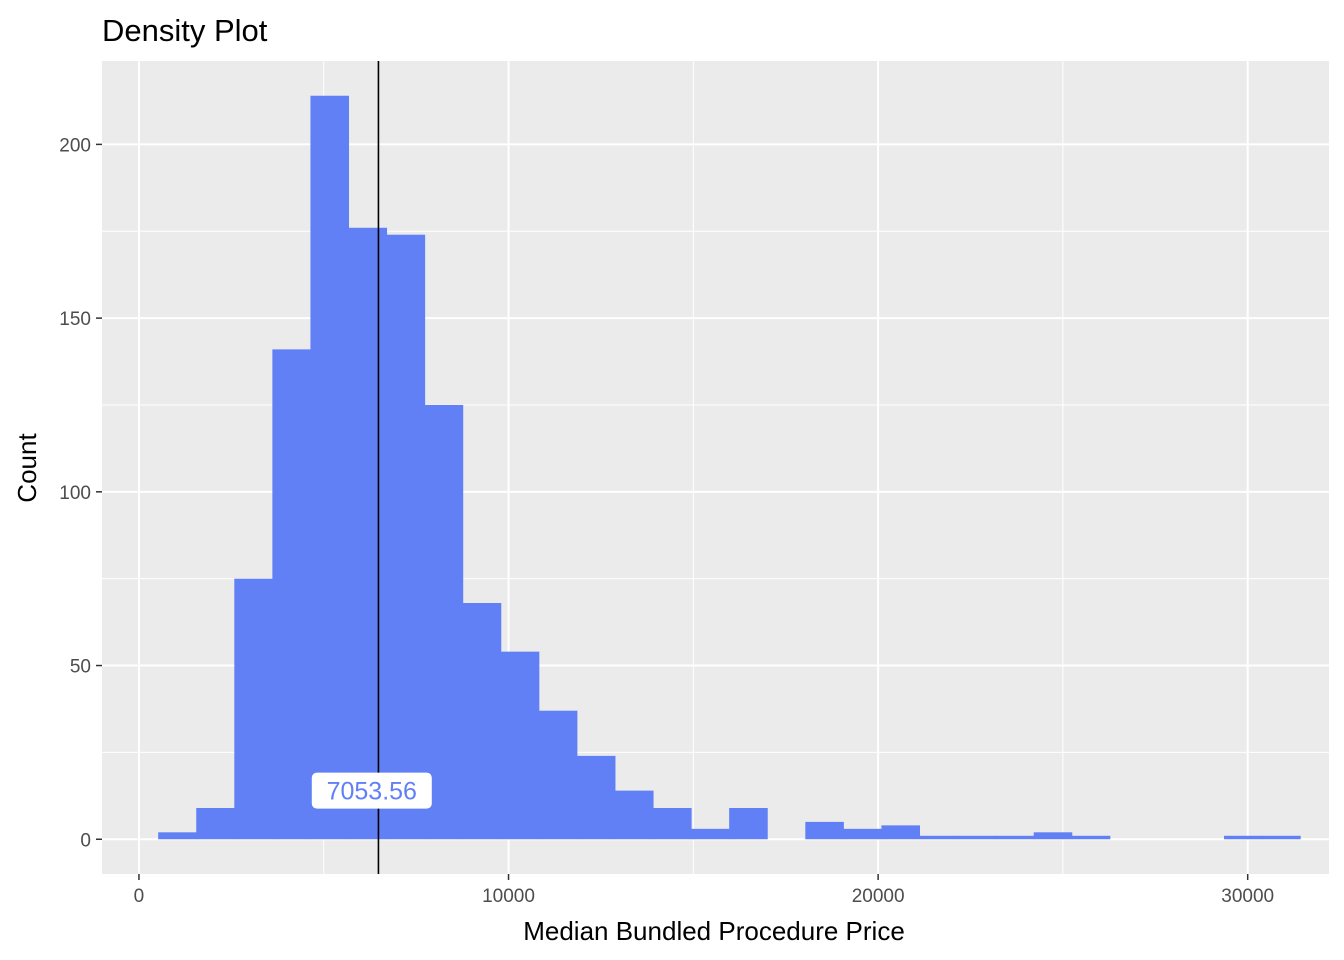  What do you see at coordinates (185, 30) in the screenshot?
I see `chart-title: Density Plot` at bounding box center [185, 30].